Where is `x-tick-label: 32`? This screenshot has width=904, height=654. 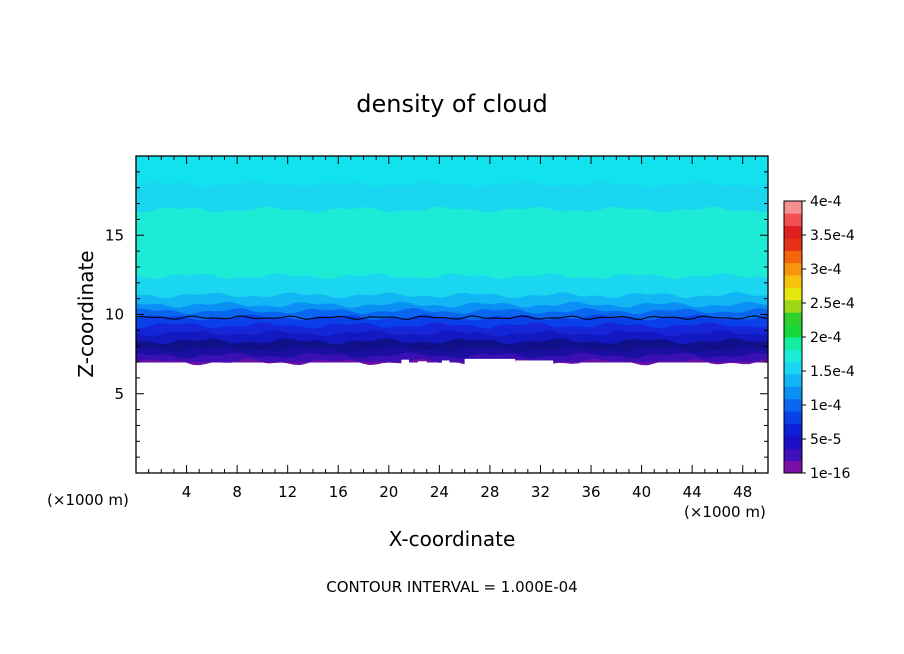
x-tick-label: 32 is located at coordinates (540, 492).